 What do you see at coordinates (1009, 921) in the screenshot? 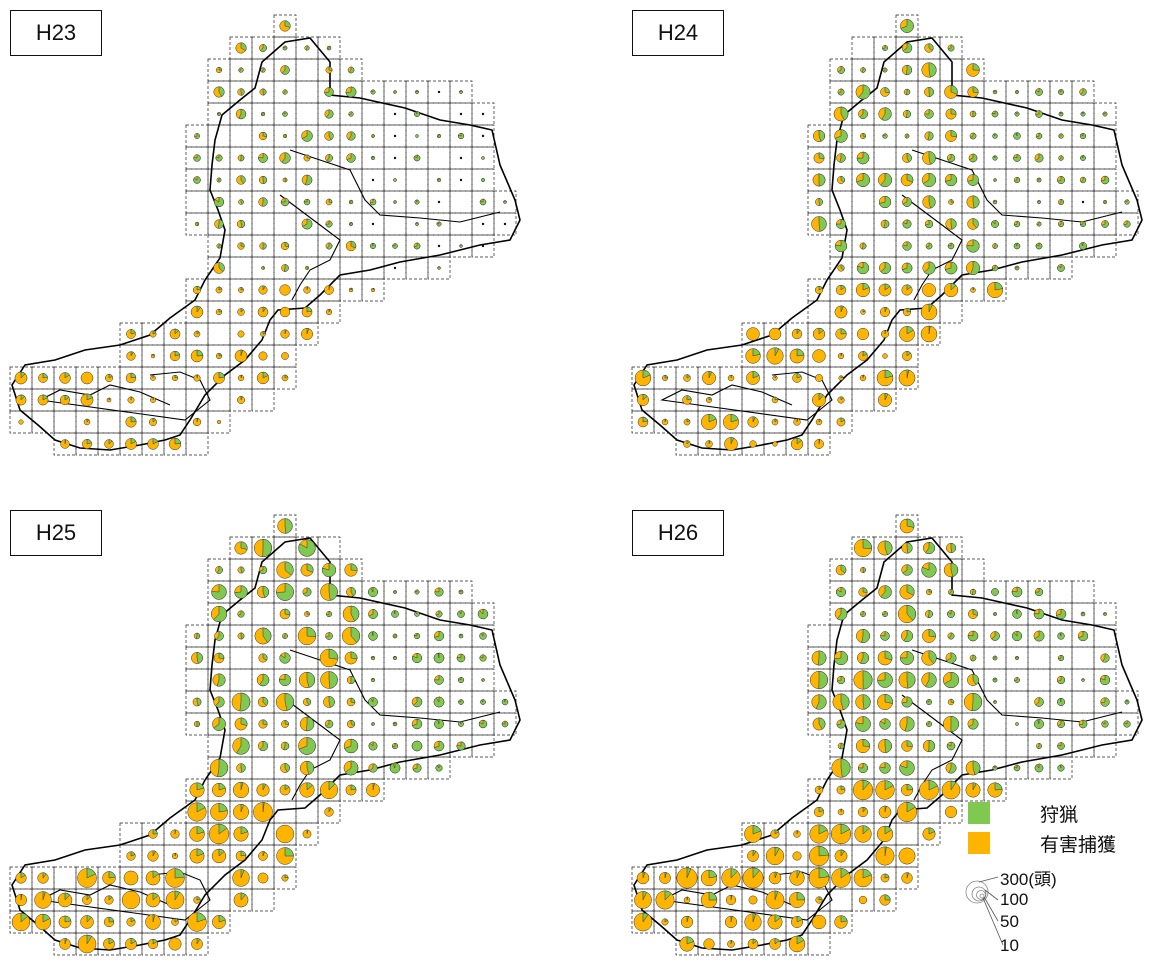
I see `size-label-50: 50` at bounding box center [1009, 921].